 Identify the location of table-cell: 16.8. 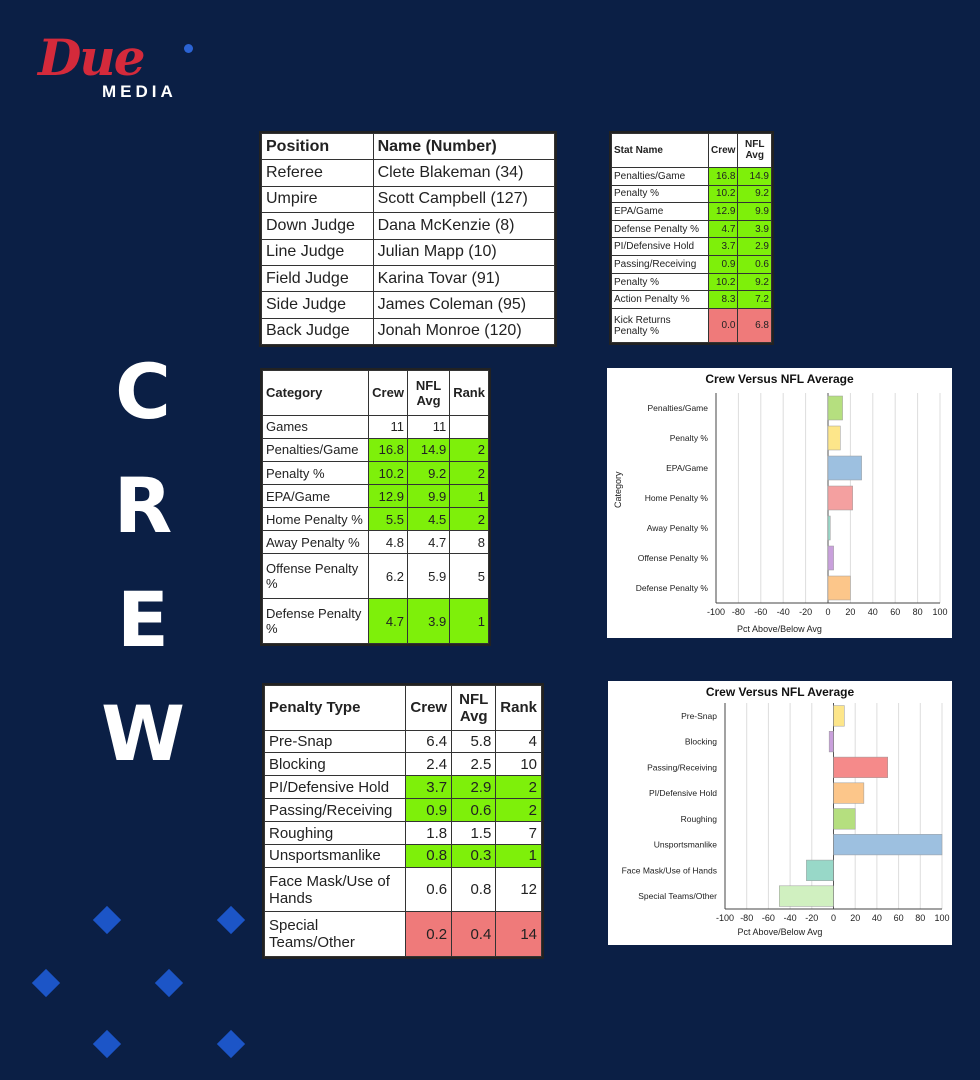
(388, 449).